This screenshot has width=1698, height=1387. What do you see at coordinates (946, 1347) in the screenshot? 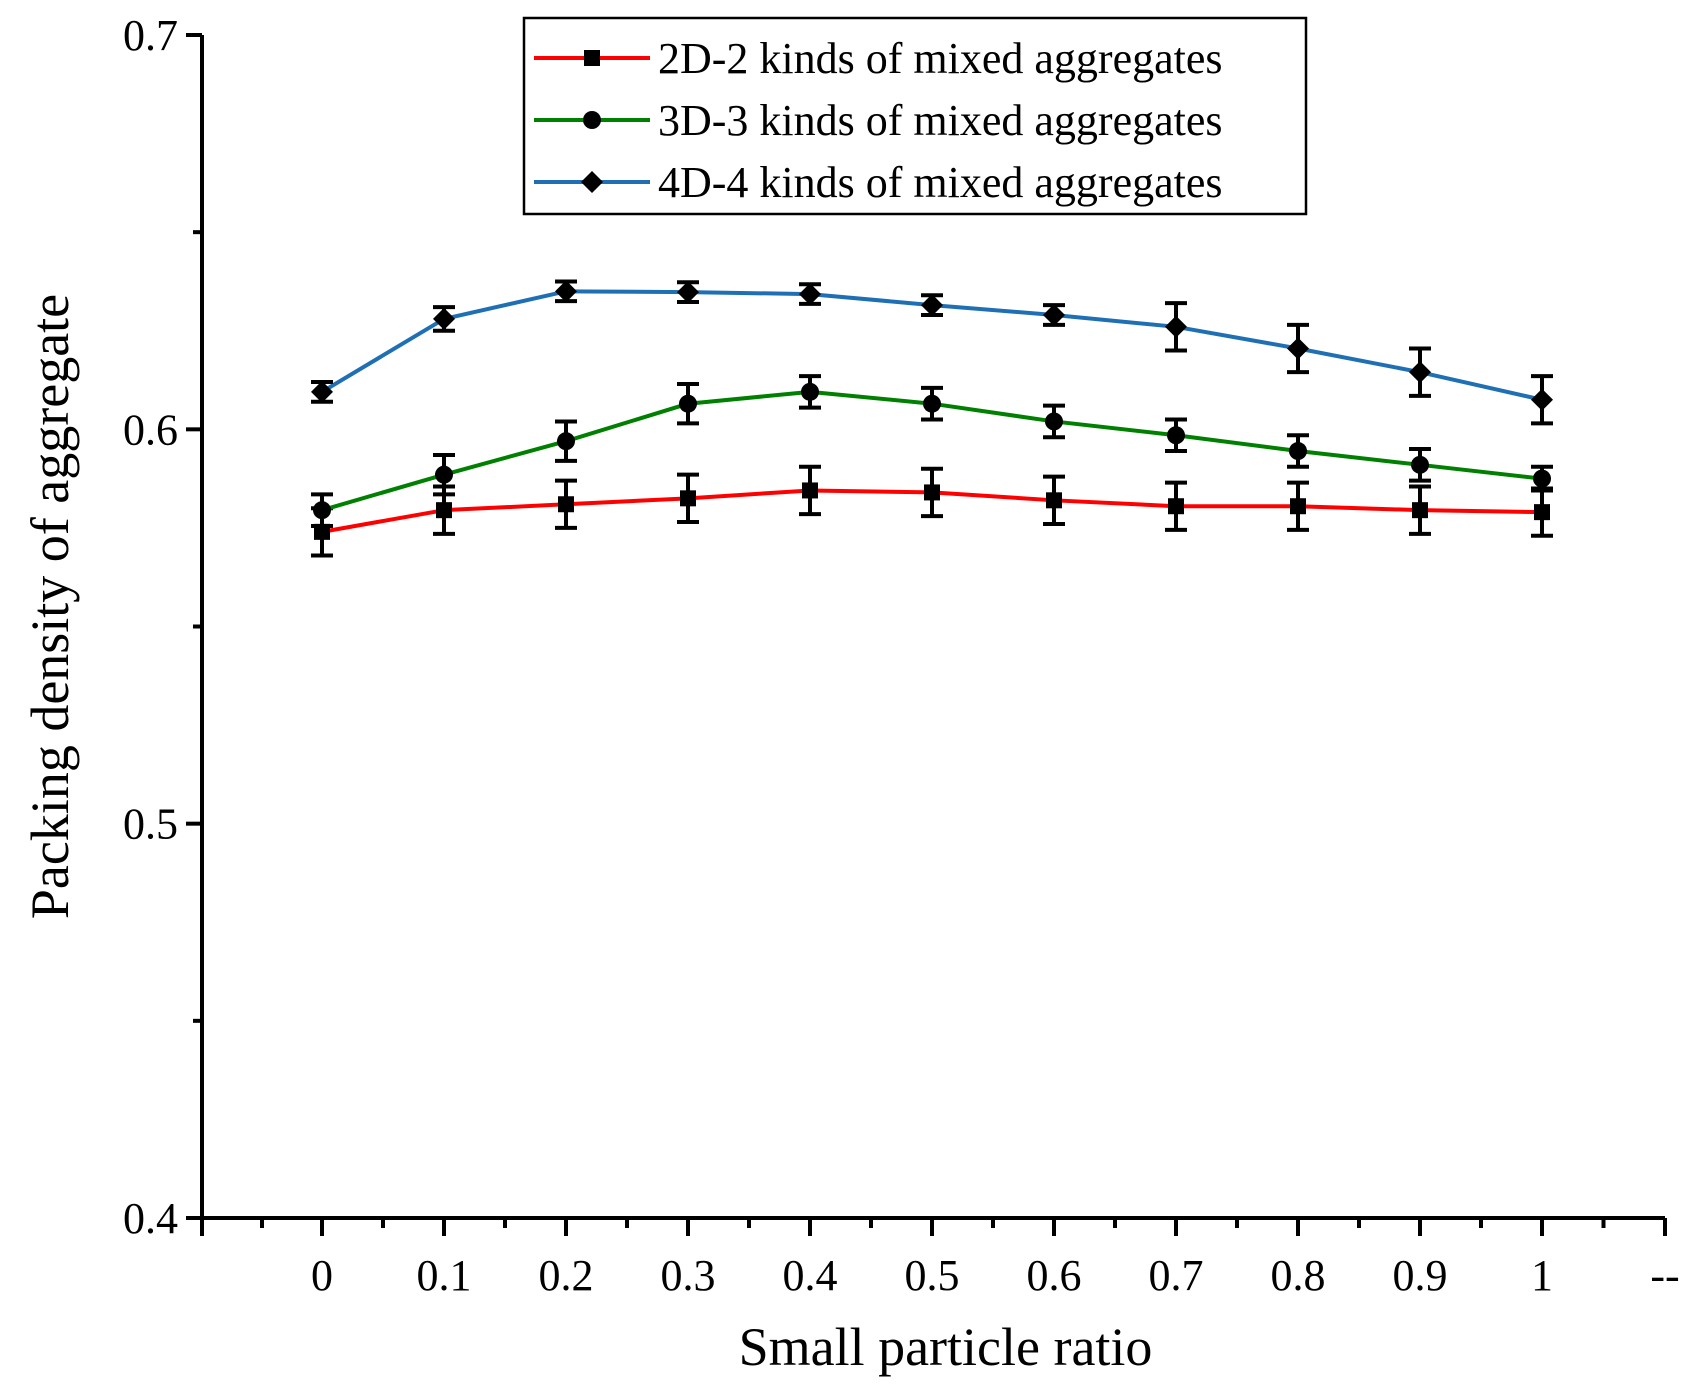
I see `x-axis-title: Small particle ratio` at bounding box center [946, 1347].